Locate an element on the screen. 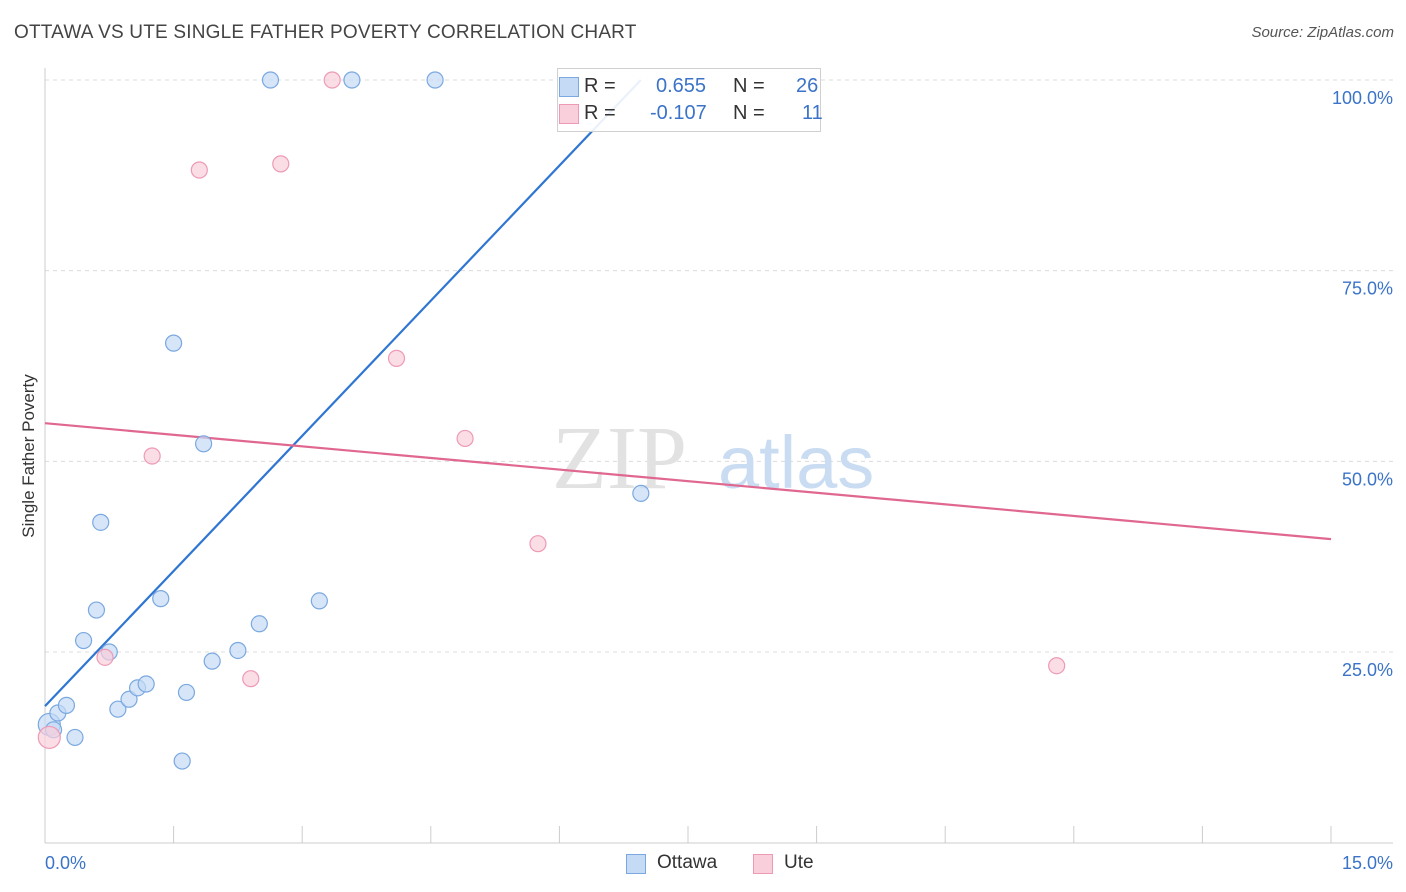 The image size is (1406, 892). legend-row-ute: R = -0.107 N = 11 is located at coordinates (691, 114).